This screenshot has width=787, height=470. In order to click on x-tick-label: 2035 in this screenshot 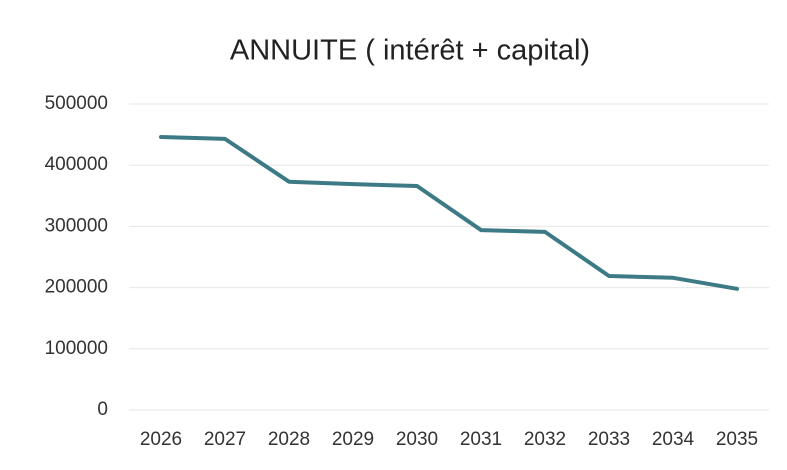, I will do `click(737, 439)`.